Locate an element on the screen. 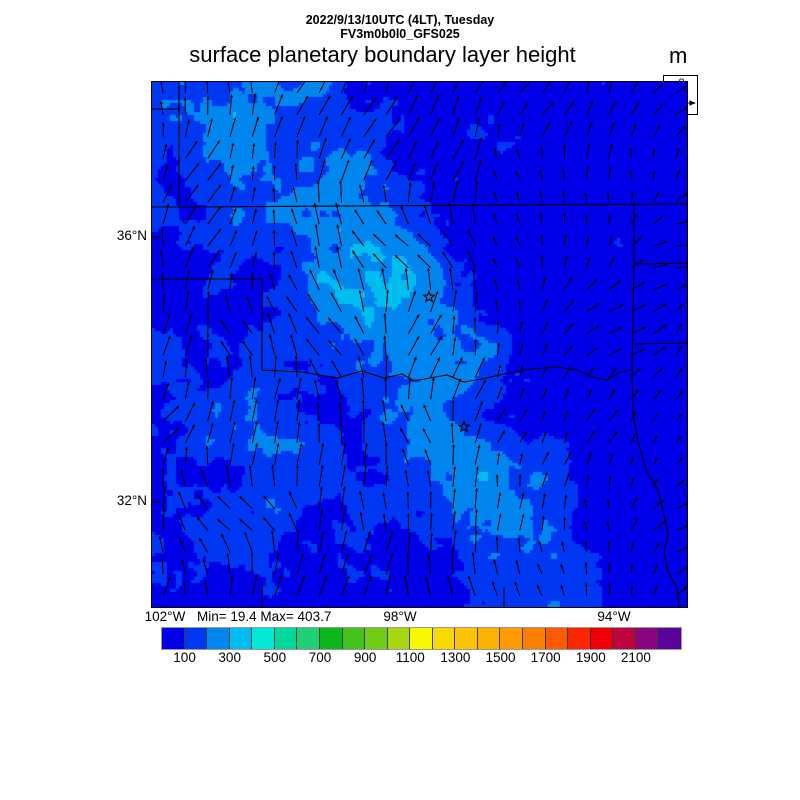 The image size is (800, 800). colorbar-tick-500: 500 is located at coordinates (275, 657).